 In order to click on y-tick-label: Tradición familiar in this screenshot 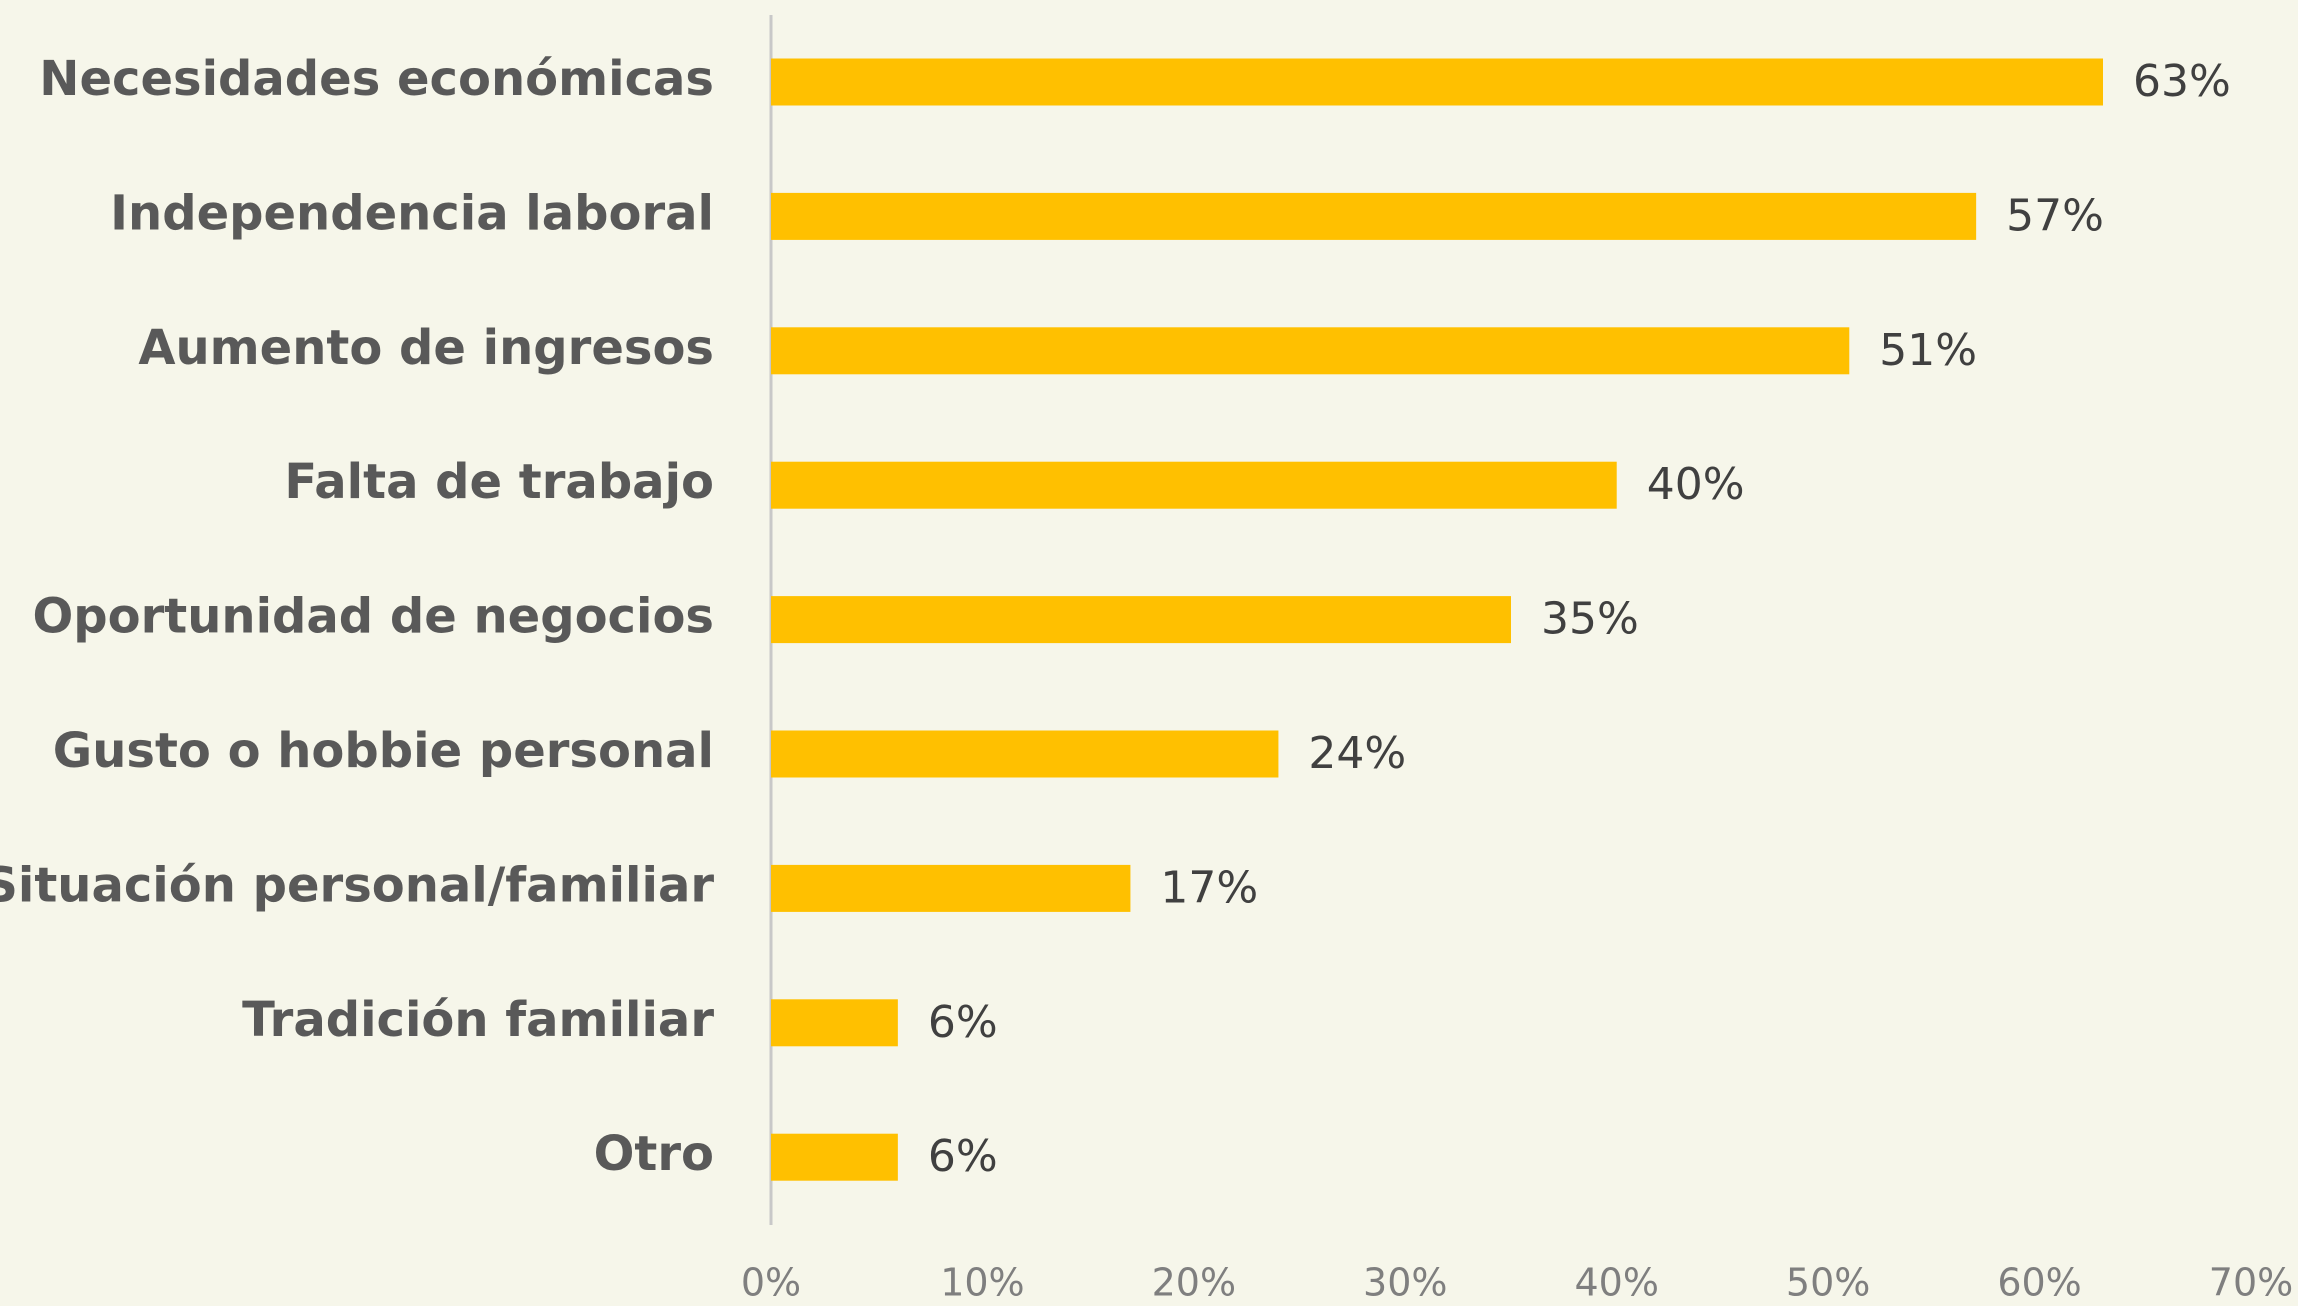, I will do `click(478, 1020)`.